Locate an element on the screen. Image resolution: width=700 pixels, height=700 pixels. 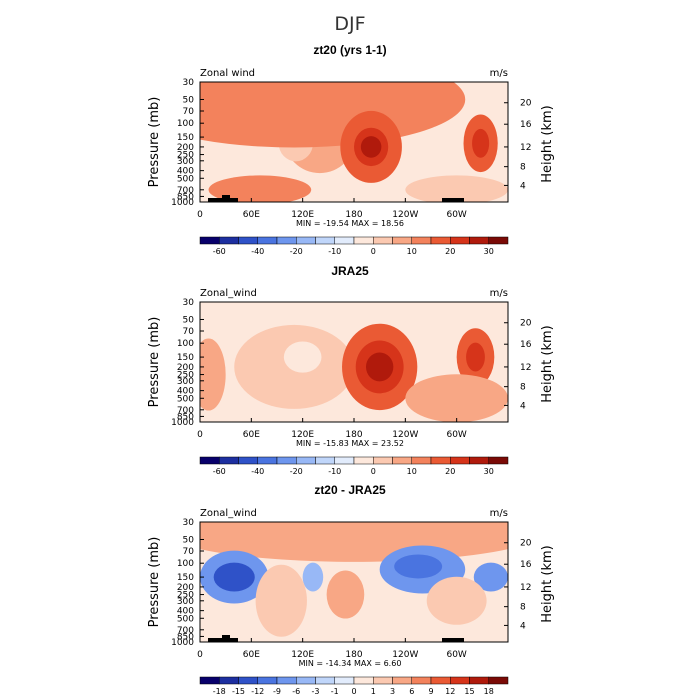
colorbar-label: -10 is located at coordinates (334, 471).